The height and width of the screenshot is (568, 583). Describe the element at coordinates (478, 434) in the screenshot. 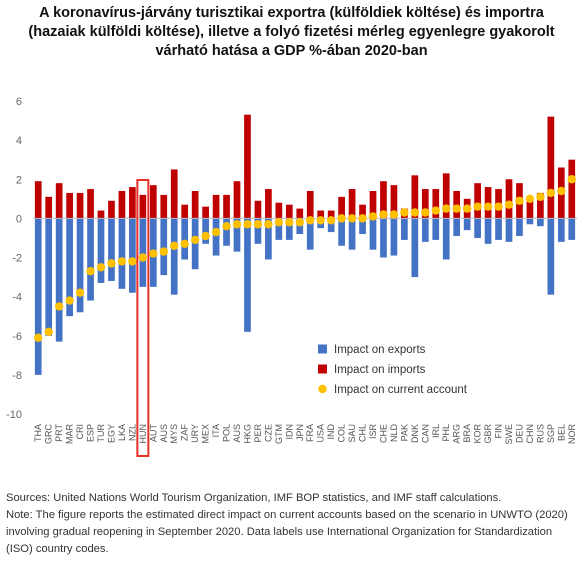

I see `x-tick-label: KOR` at that location.